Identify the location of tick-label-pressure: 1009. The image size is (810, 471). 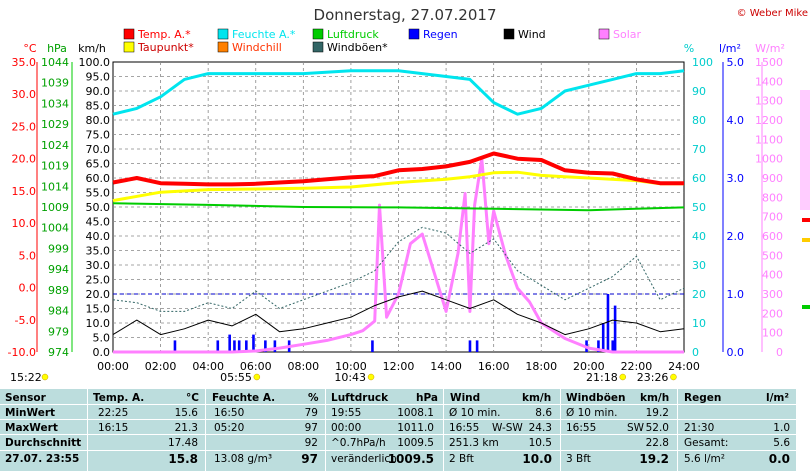
(55, 207).